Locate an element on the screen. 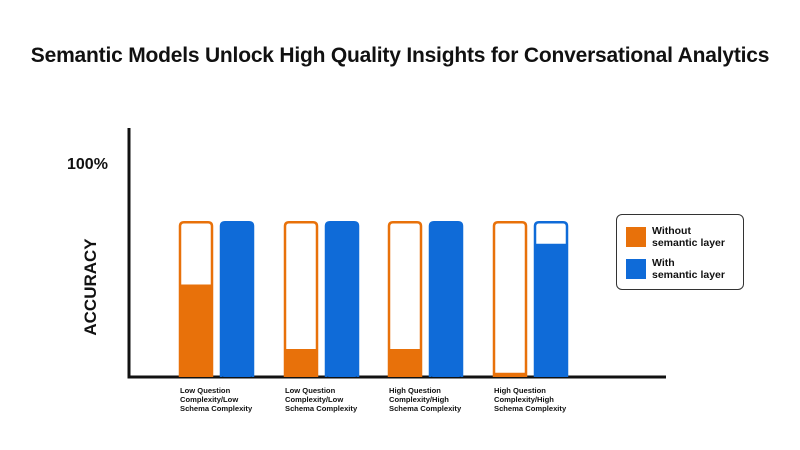 This screenshot has width=800, height=450. legend-label-with: With semantic layer is located at coordinates (688, 269).